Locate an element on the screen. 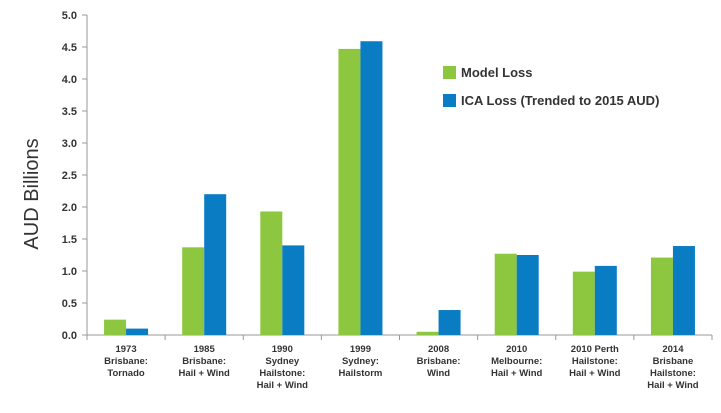  category-label: Brisbane is located at coordinates (673, 361).